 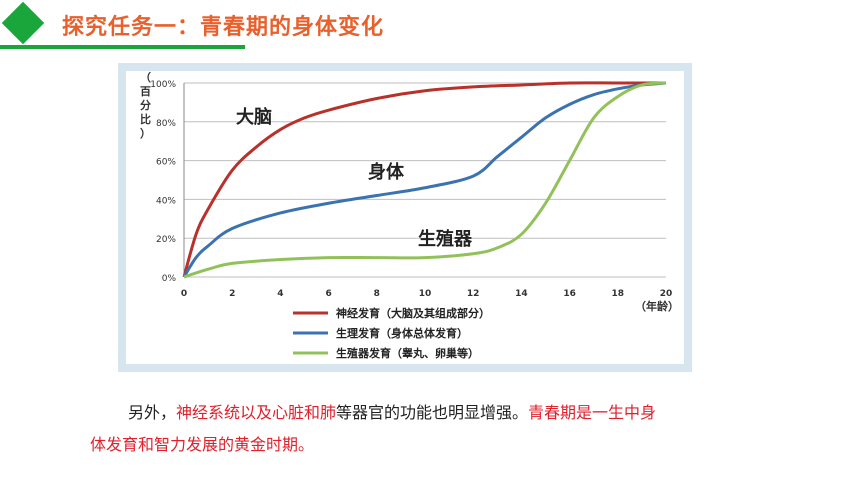 I want to click on x-tick-label: 14, so click(x=521, y=294).